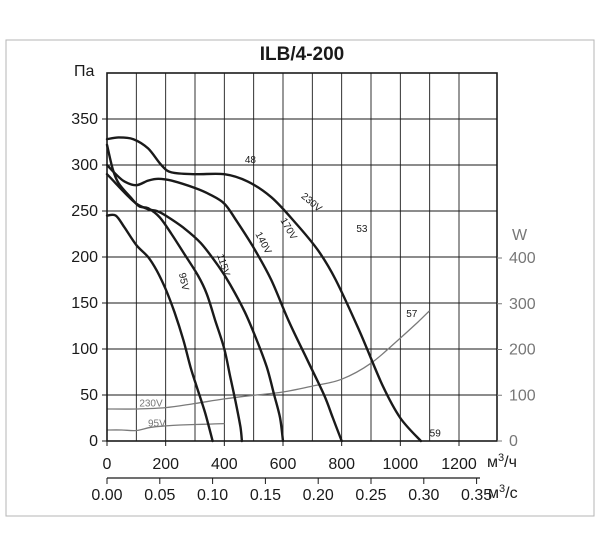 The width and height of the screenshot is (600, 550). I want to click on y-right-tick-label: 200, so click(522, 350).